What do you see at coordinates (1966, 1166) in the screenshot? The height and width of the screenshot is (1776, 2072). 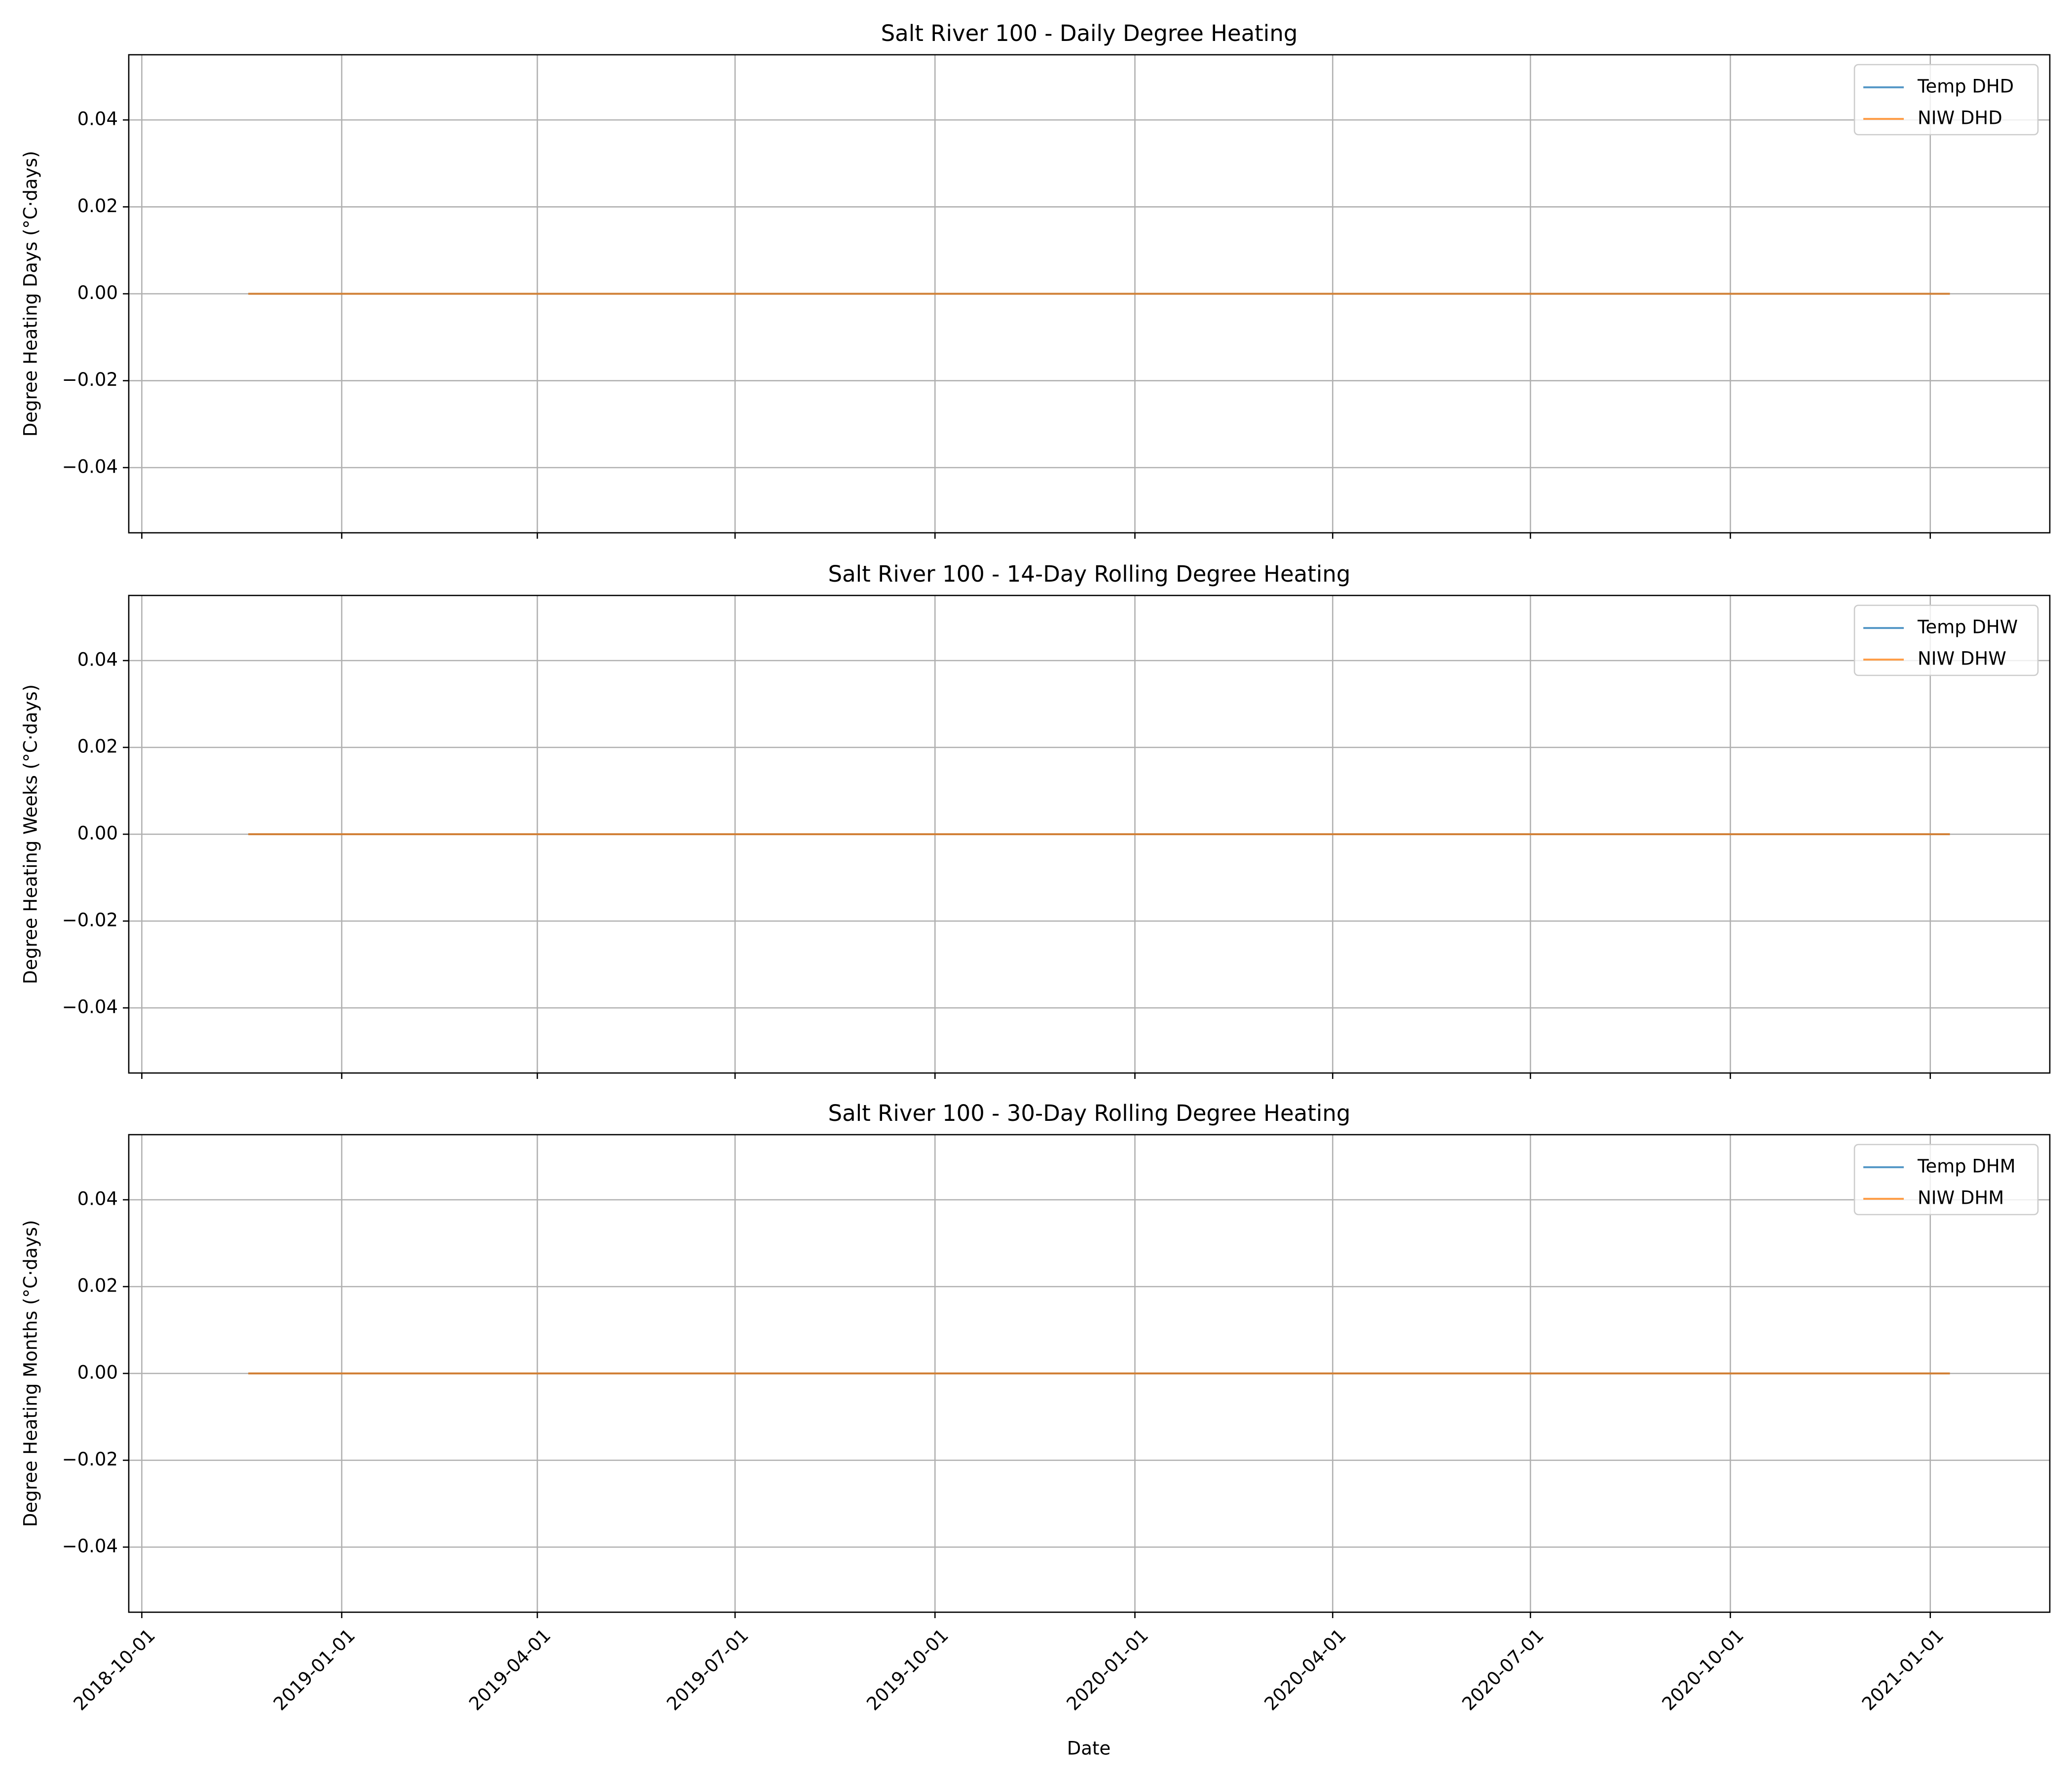 I see `legend-label: Temp DHM` at bounding box center [1966, 1166].